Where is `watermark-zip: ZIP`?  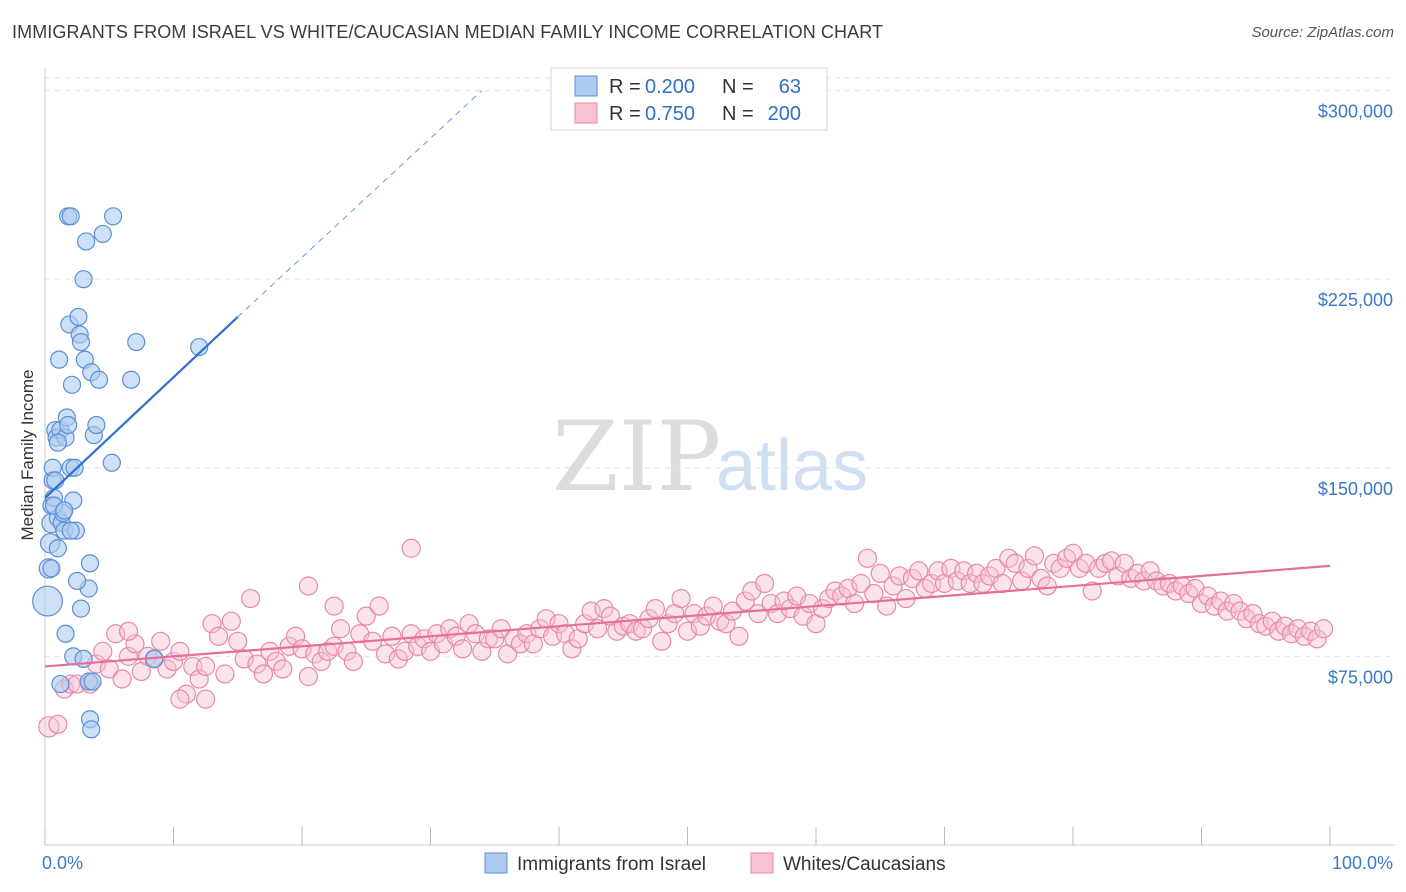
watermark-zip: ZIP is located at coordinates (636, 457).